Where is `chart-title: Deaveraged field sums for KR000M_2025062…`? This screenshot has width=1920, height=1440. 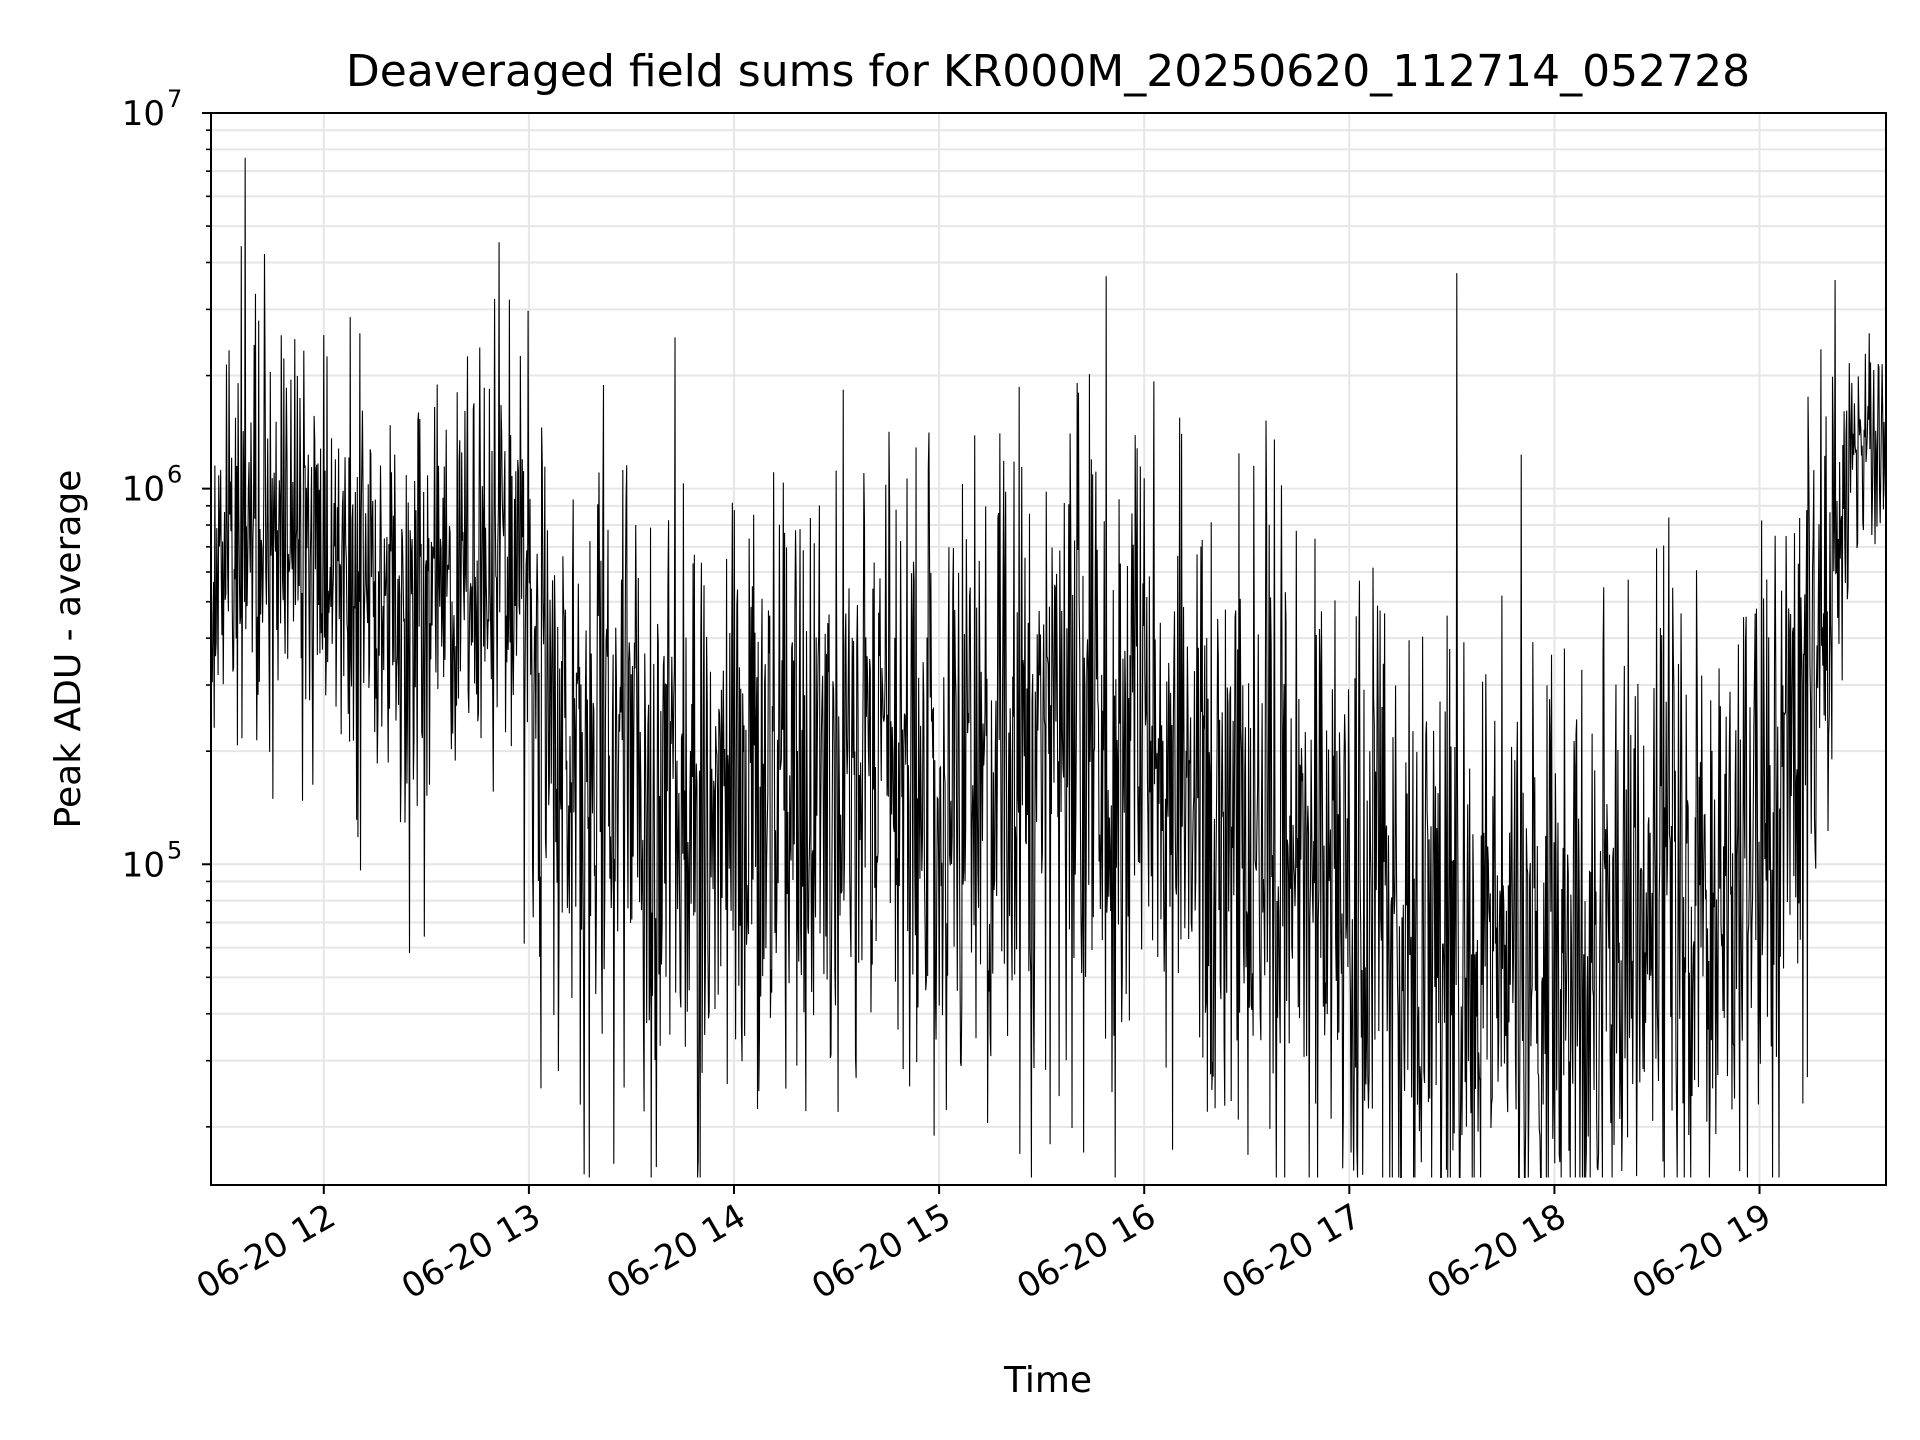 chart-title: Deaveraged field sums for KR000M_2025062… is located at coordinates (1048, 71).